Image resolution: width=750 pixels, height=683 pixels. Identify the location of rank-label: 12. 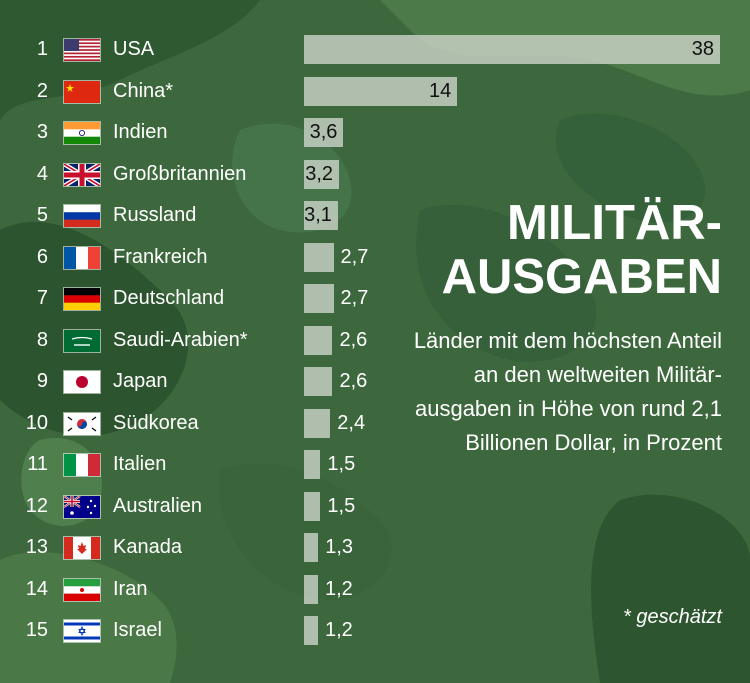
(36, 505).